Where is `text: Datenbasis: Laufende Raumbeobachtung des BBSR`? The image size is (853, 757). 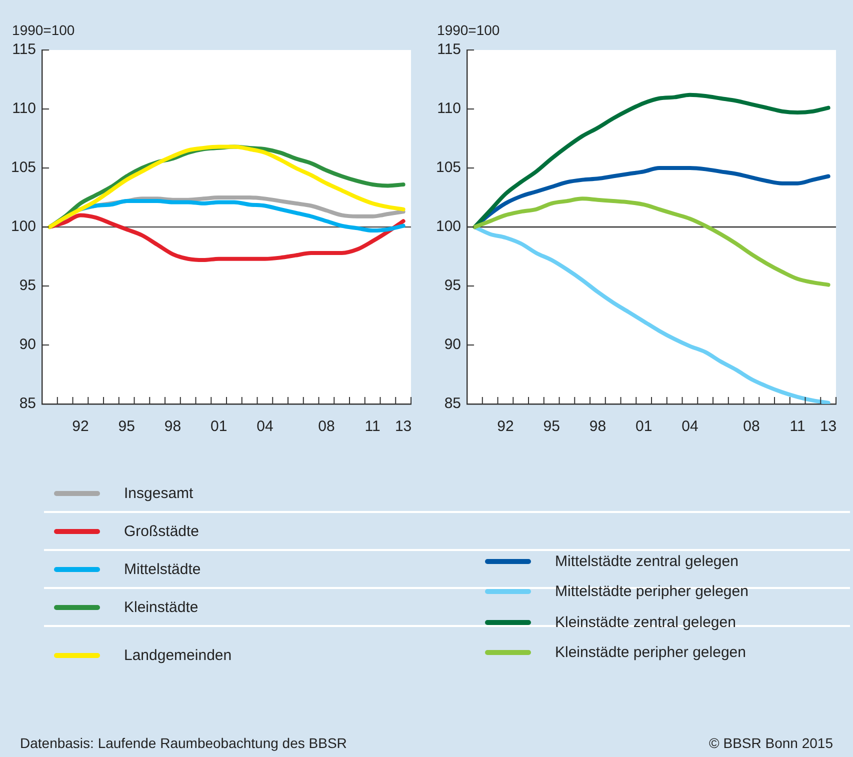 text: Datenbasis: Laufende Raumbeobachtung des BBSR is located at coordinates (183, 743).